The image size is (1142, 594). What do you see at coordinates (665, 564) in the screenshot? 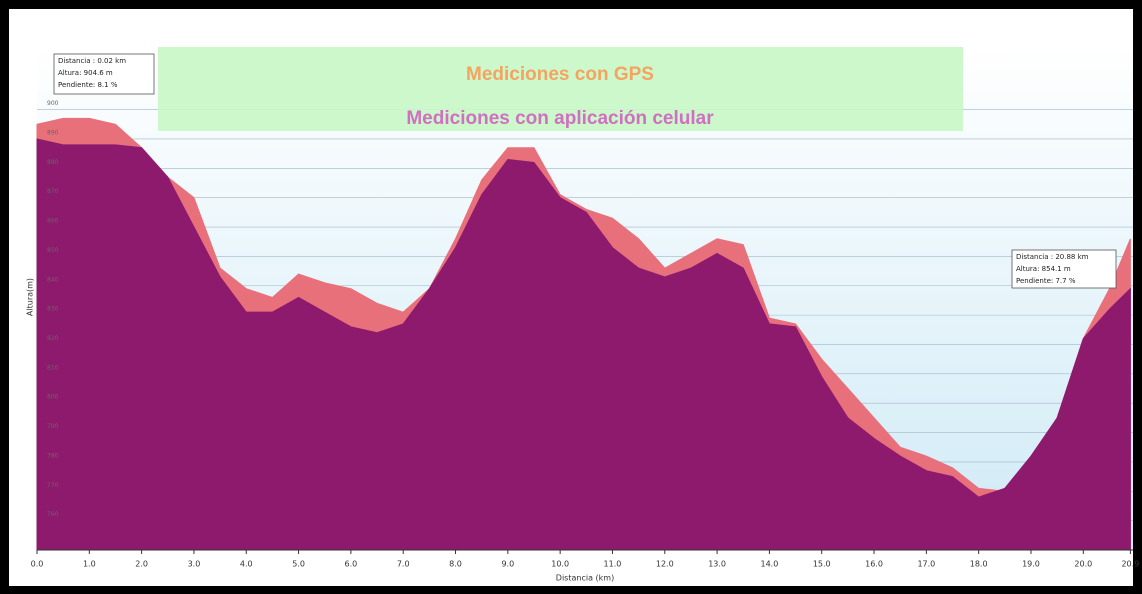
I see `x-tick-label: 12.0` at bounding box center [665, 564].